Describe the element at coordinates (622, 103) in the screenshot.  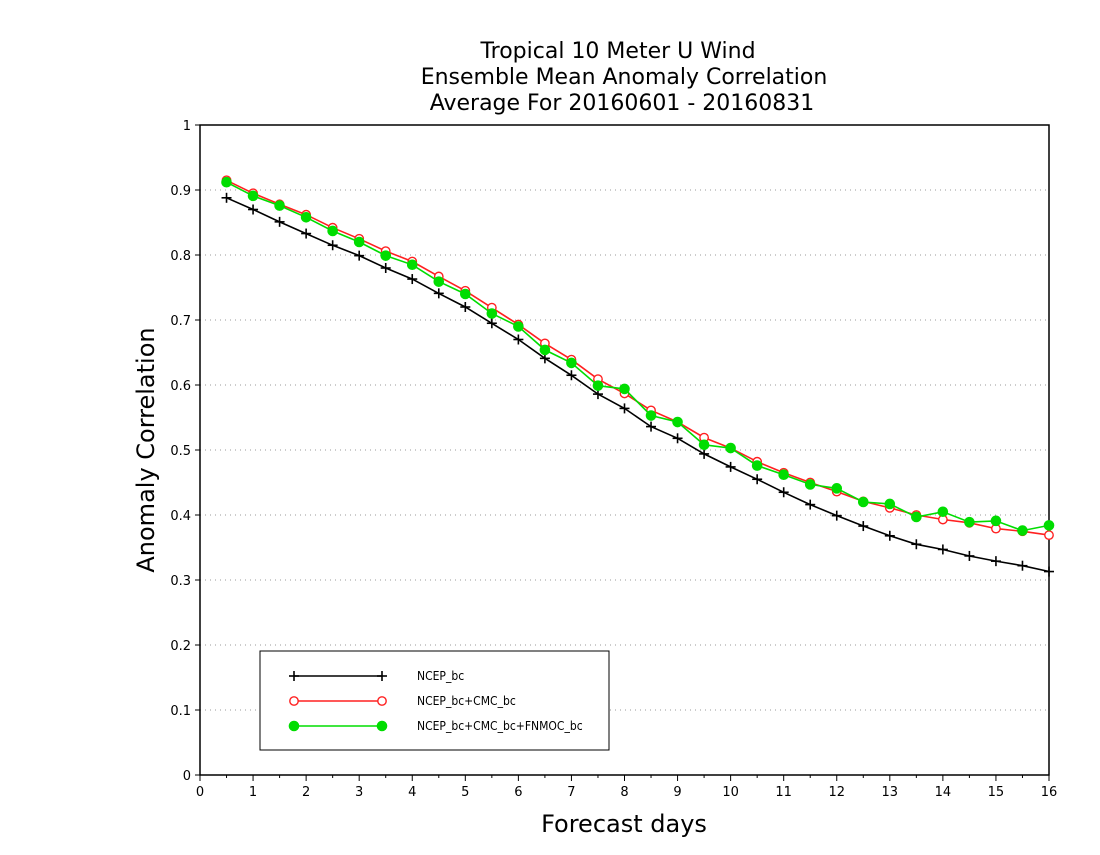
I see `title-line-3: Average For 20160601 - 20160831` at that location.